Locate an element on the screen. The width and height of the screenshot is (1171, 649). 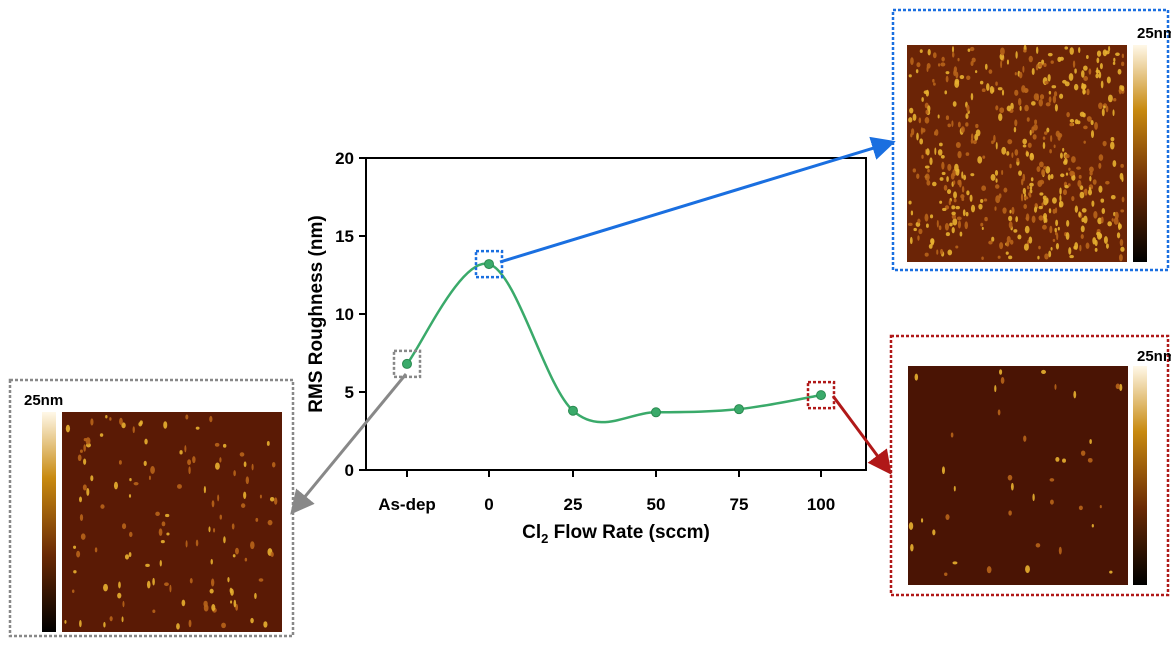
x-axis-title: Cl2 Flow Rate (sccm) is located at coordinates (616, 534).